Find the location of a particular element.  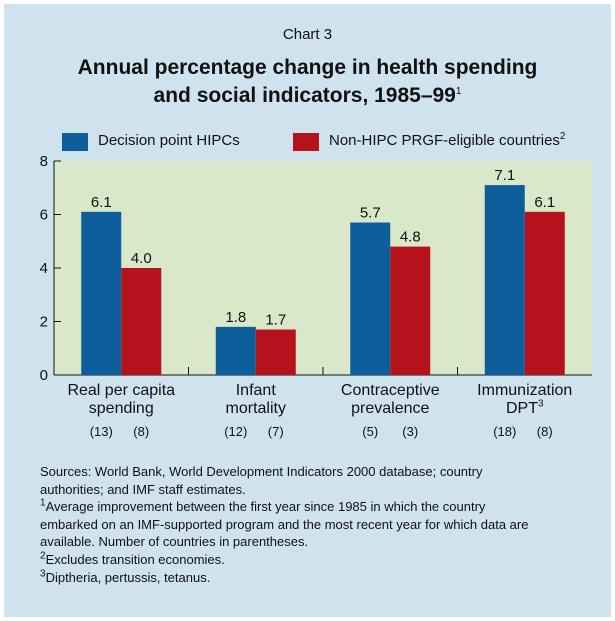

category-label: Real per capita spending is located at coordinates (121, 400).